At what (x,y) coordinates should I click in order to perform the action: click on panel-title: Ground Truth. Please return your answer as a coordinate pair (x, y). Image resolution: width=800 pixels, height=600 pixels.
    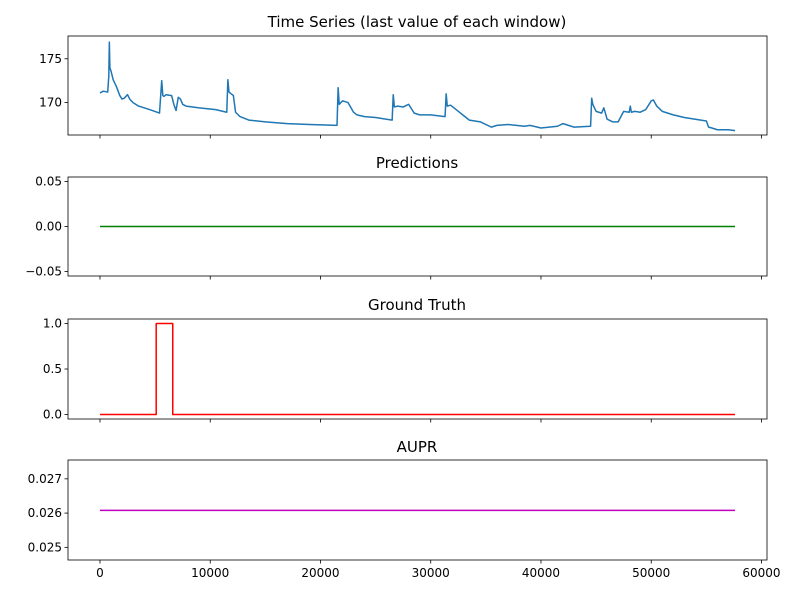
    Looking at the image, I should click on (417, 305).